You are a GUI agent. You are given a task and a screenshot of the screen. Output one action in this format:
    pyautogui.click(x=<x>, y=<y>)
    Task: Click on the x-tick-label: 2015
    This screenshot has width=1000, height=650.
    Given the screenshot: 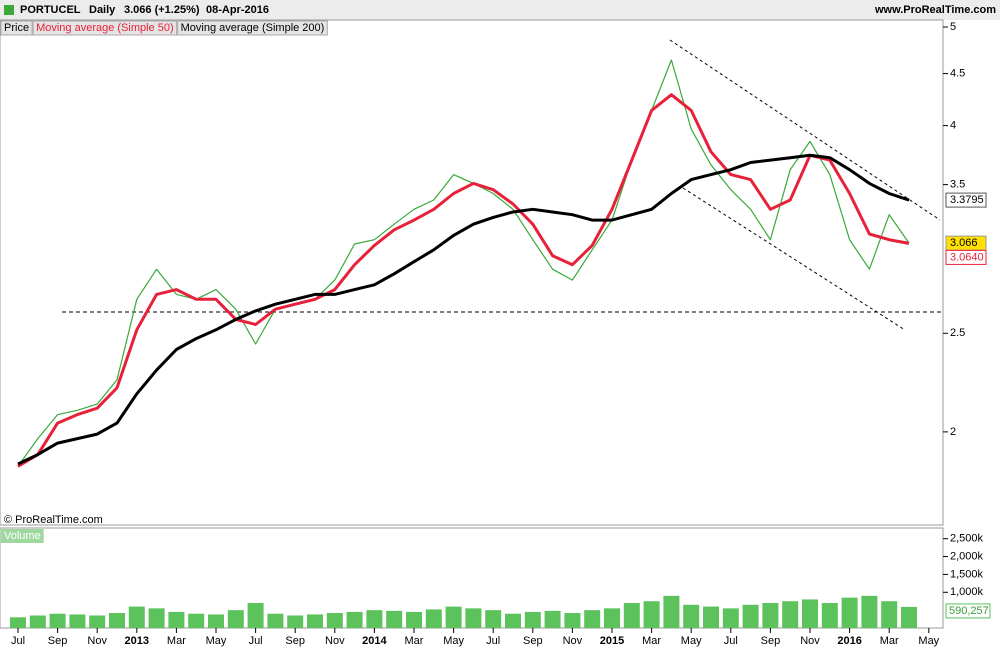 What is the action you would take?
    pyautogui.click(x=612, y=641)
    